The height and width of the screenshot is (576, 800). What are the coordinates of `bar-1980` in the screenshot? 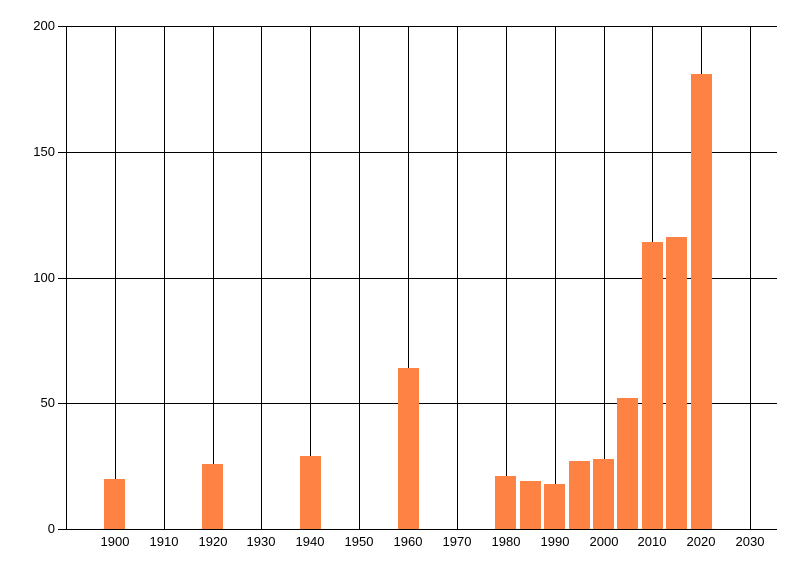 It's located at (505, 502).